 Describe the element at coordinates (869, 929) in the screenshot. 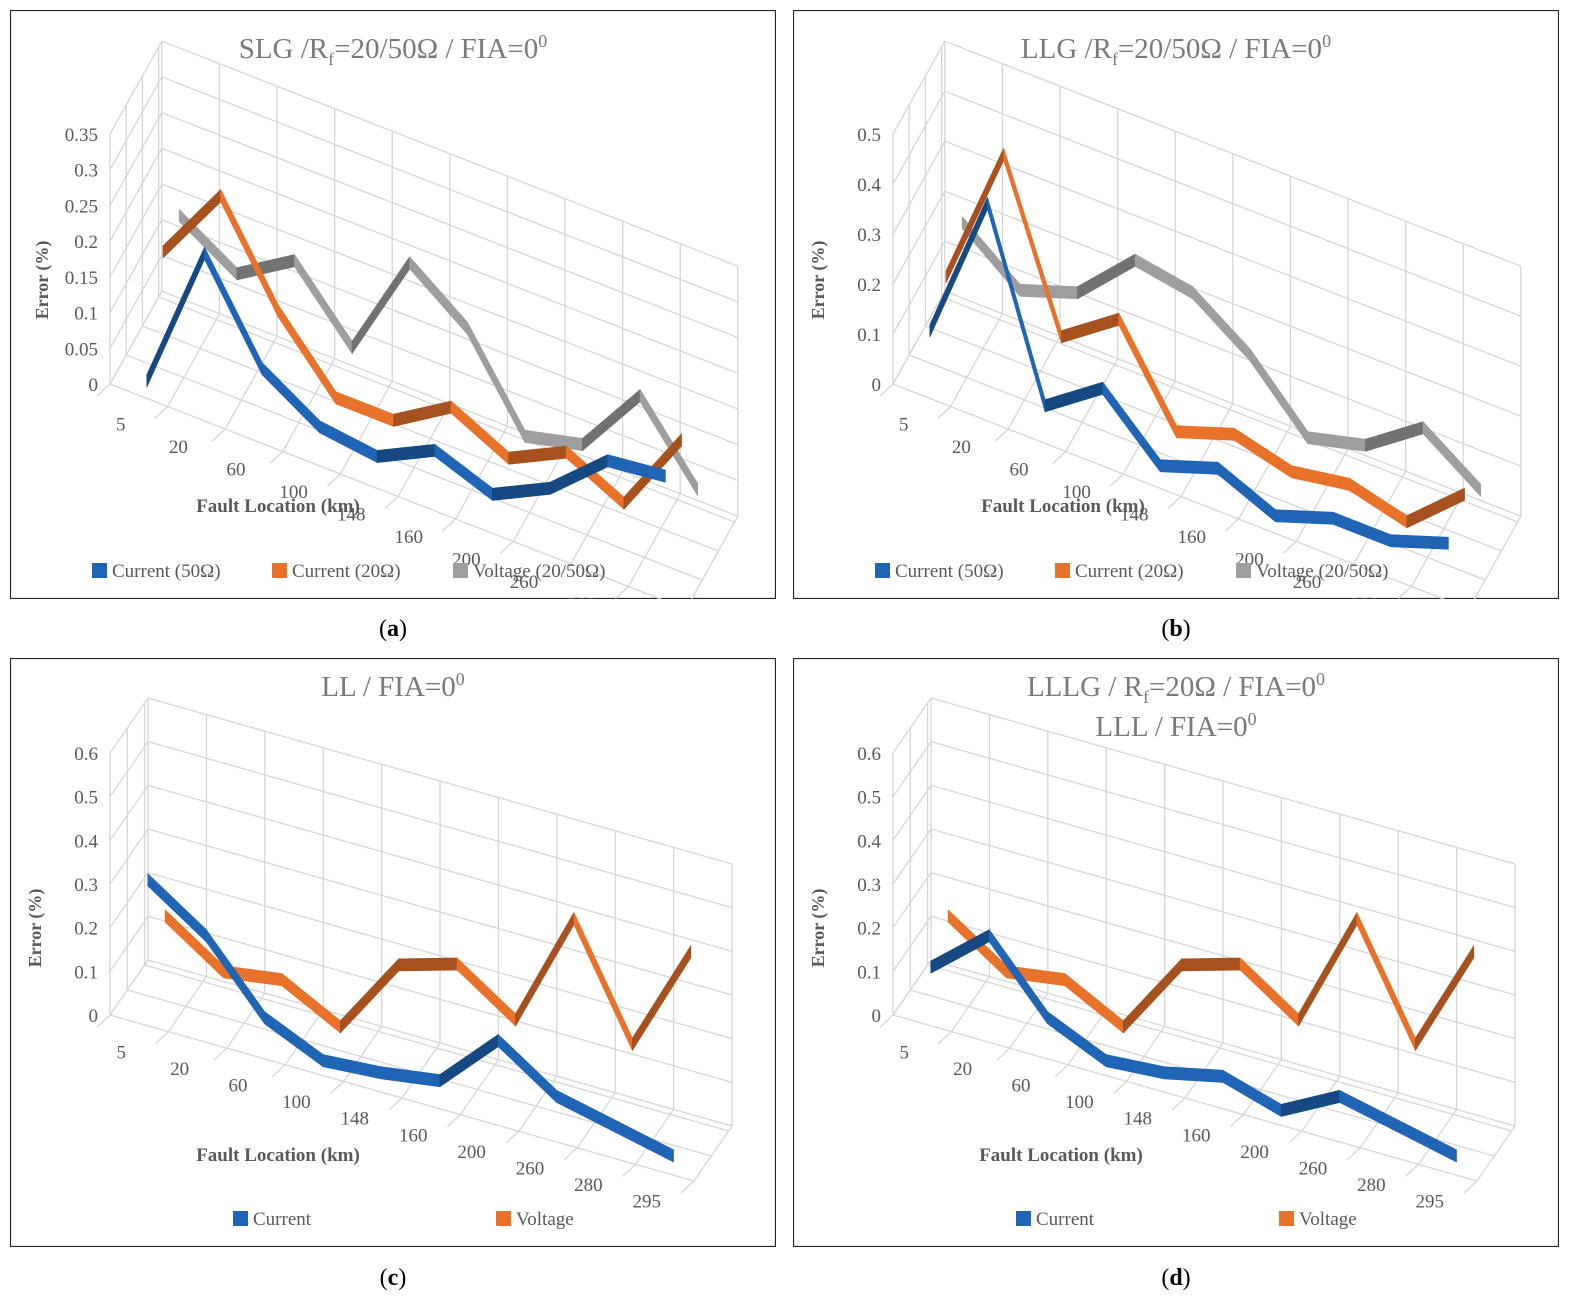

I see `chart-d-ytick-label: 0.2` at that location.